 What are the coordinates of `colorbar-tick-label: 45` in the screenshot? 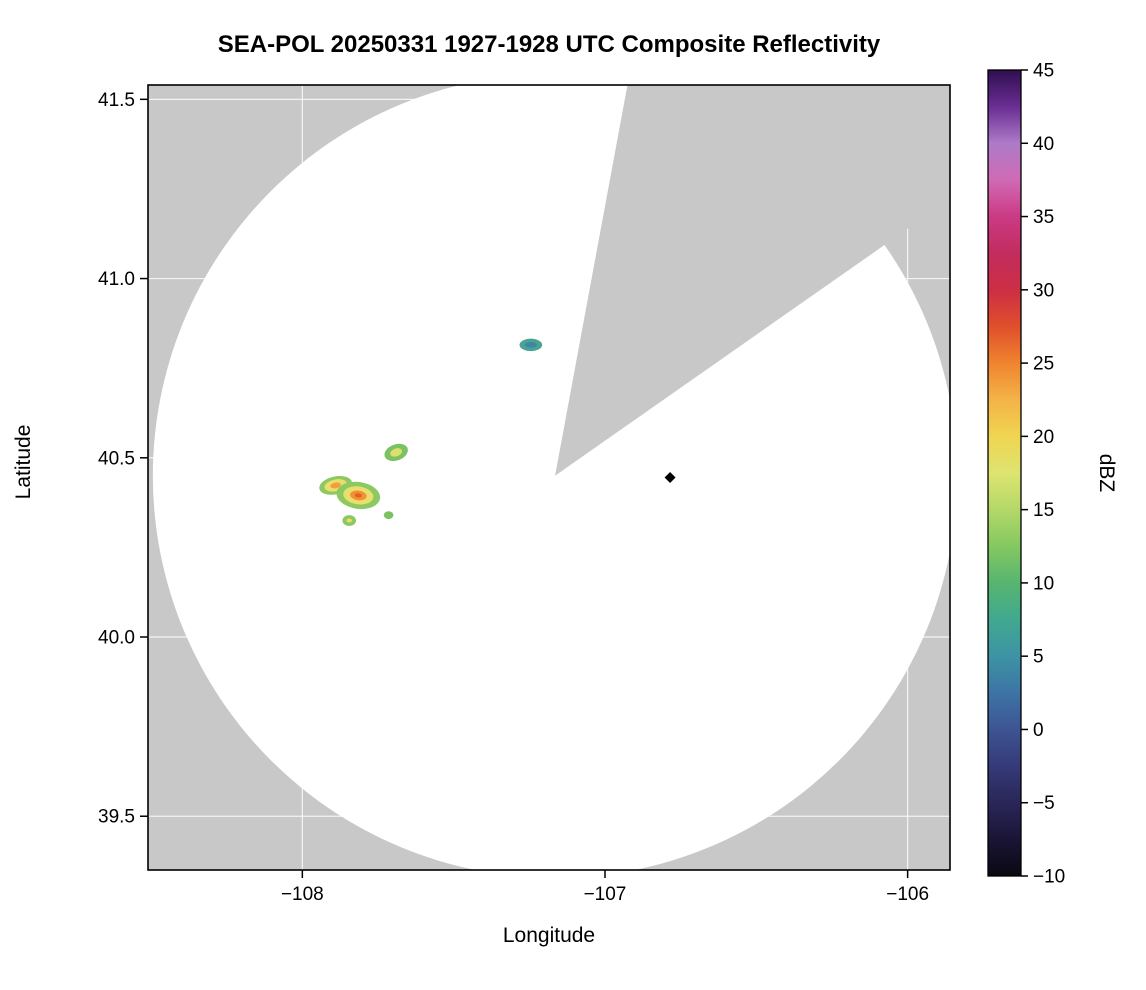 It's located at (1043, 71).